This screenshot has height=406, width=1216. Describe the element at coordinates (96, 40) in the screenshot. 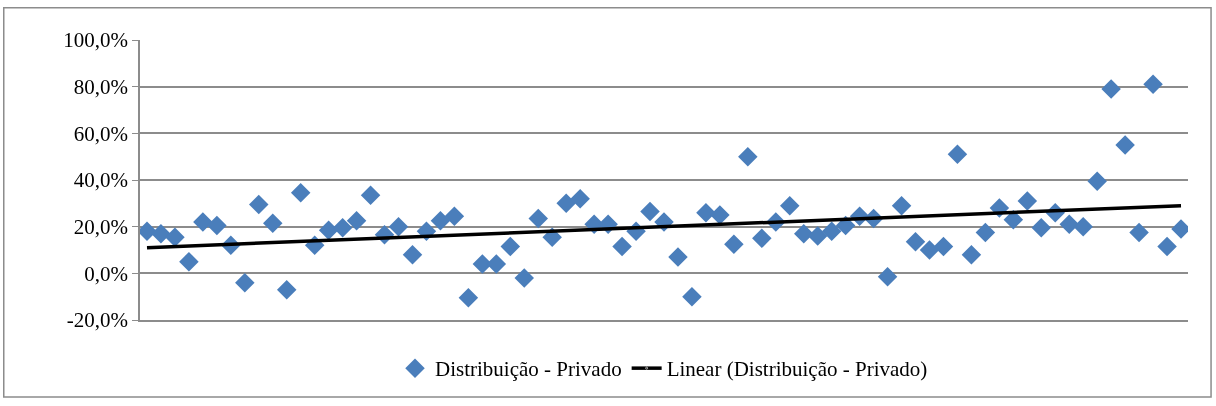

I see `y-tick-label: 100,0%` at that location.